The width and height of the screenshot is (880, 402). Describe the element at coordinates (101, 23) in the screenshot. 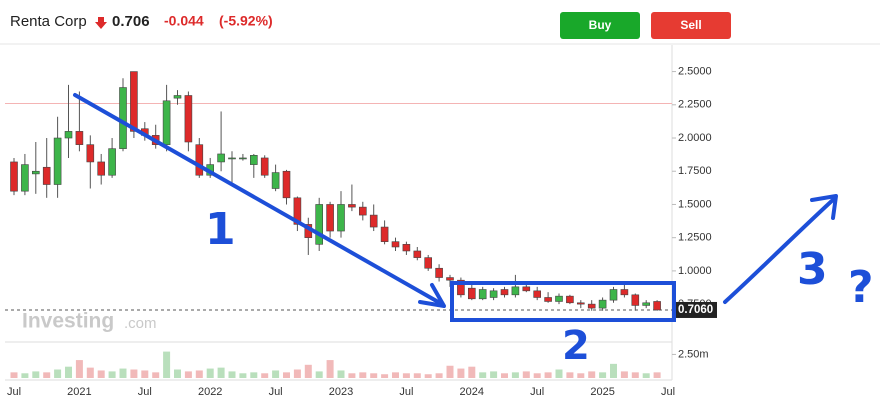

I see `down-arrow-icon` at that location.